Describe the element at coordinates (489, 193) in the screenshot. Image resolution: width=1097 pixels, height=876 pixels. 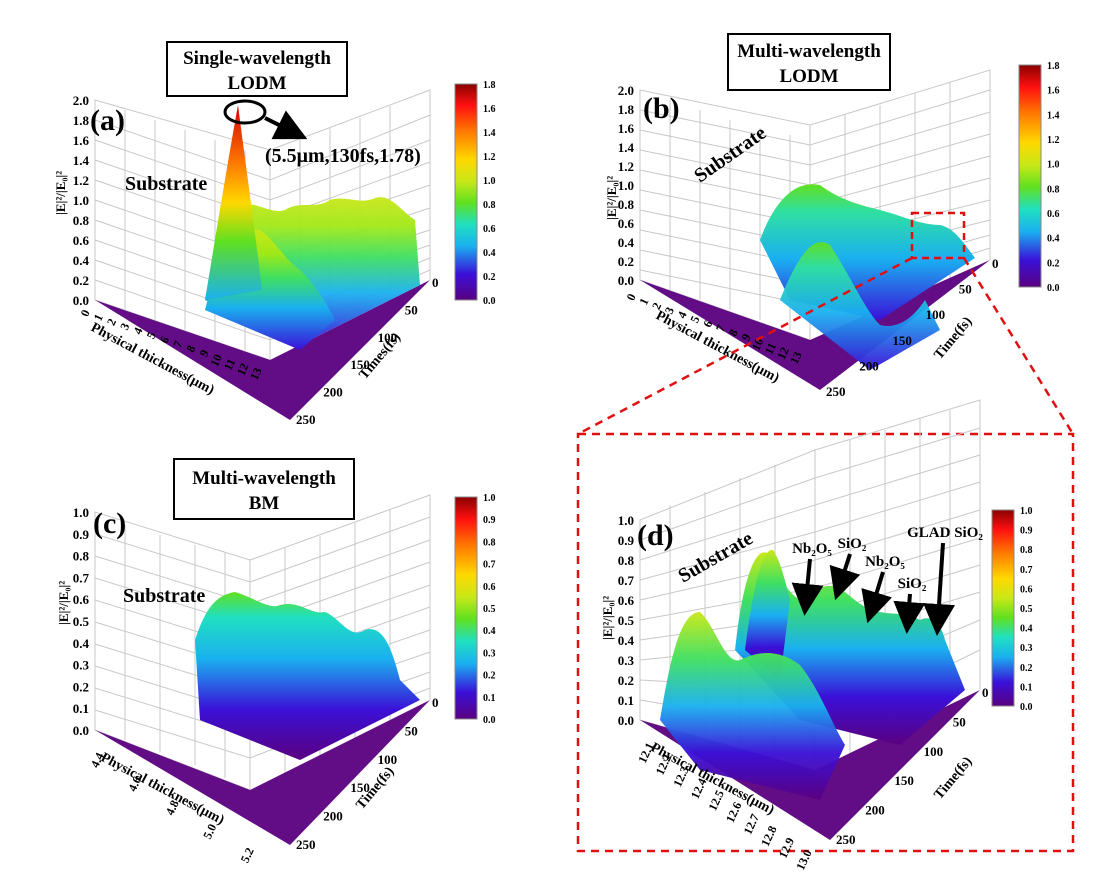
I see `panel-a-colorbar-ticks: 0.0 0.2 0.4 0.6 0.8 1.0 1.2 1.4 1.6 1.8` at that location.